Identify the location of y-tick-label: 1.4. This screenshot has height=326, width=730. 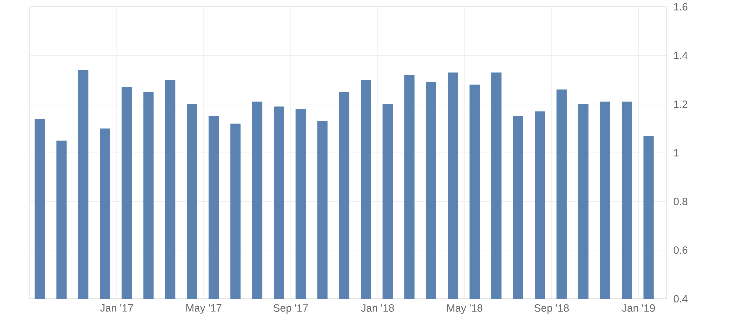
(681, 56).